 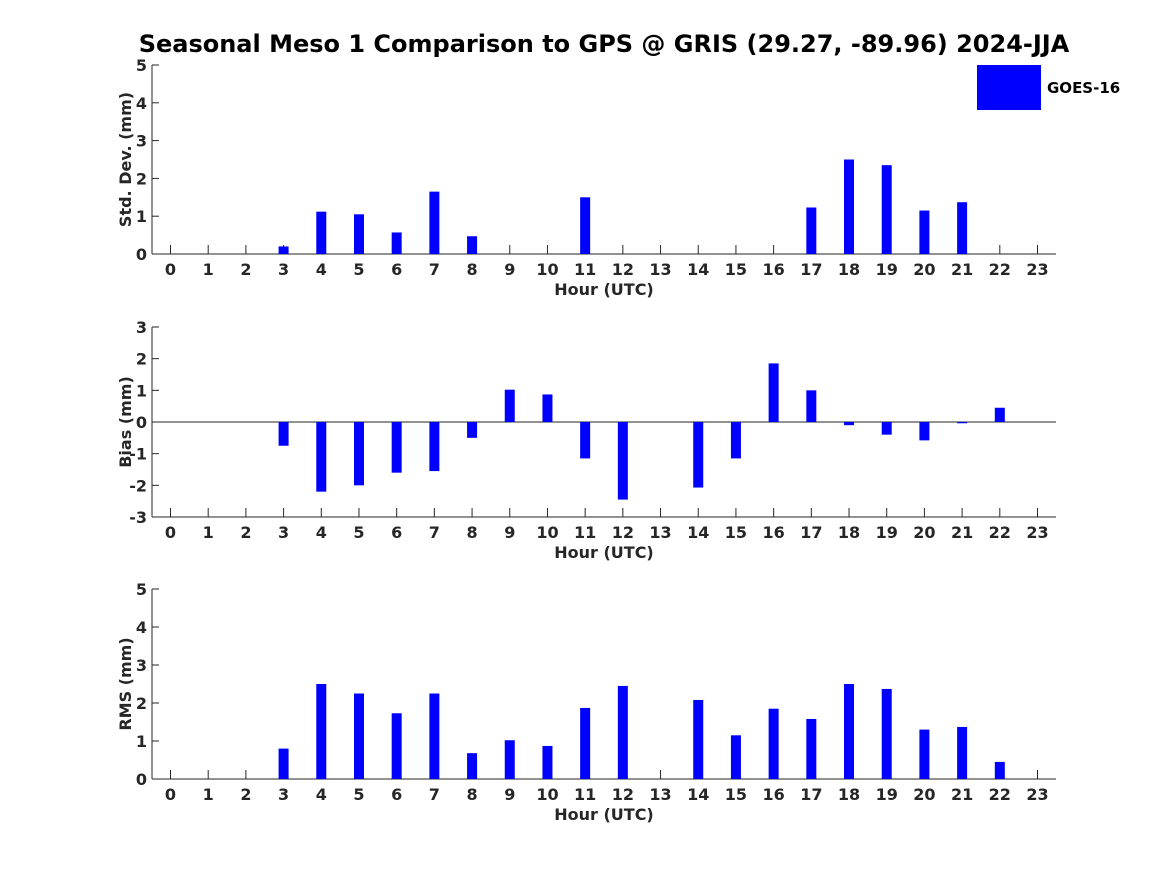 What do you see at coordinates (138, 485) in the screenshot?
I see `y-tick-label: -2` at bounding box center [138, 485].